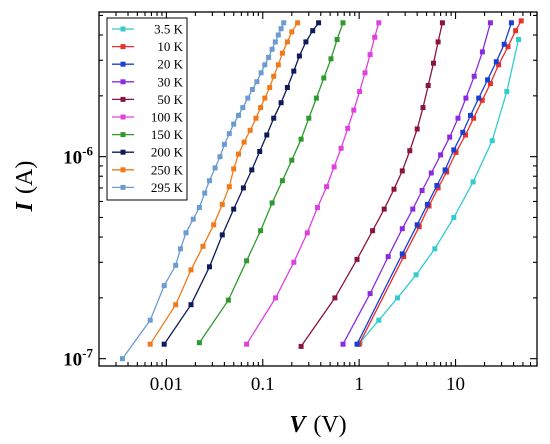 The height and width of the screenshot is (444, 550). Describe the element at coordinates (170, 46) in the screenshot. I see `legend-label: 10 K` at that location.